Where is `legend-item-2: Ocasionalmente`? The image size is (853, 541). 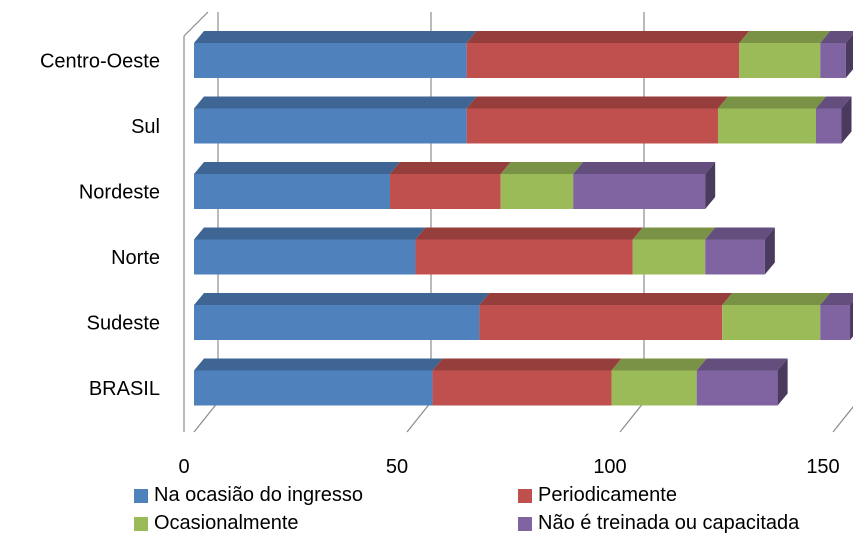
legend-item-2: Ocasionalmente is located at coordinates (216, 523).